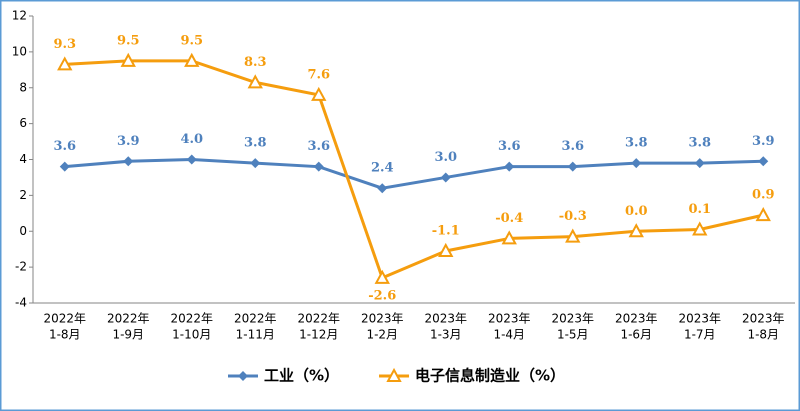 The width and height of the screenshot is (800, 411). I want to click on data-label: 4.0, so click(191, 139).